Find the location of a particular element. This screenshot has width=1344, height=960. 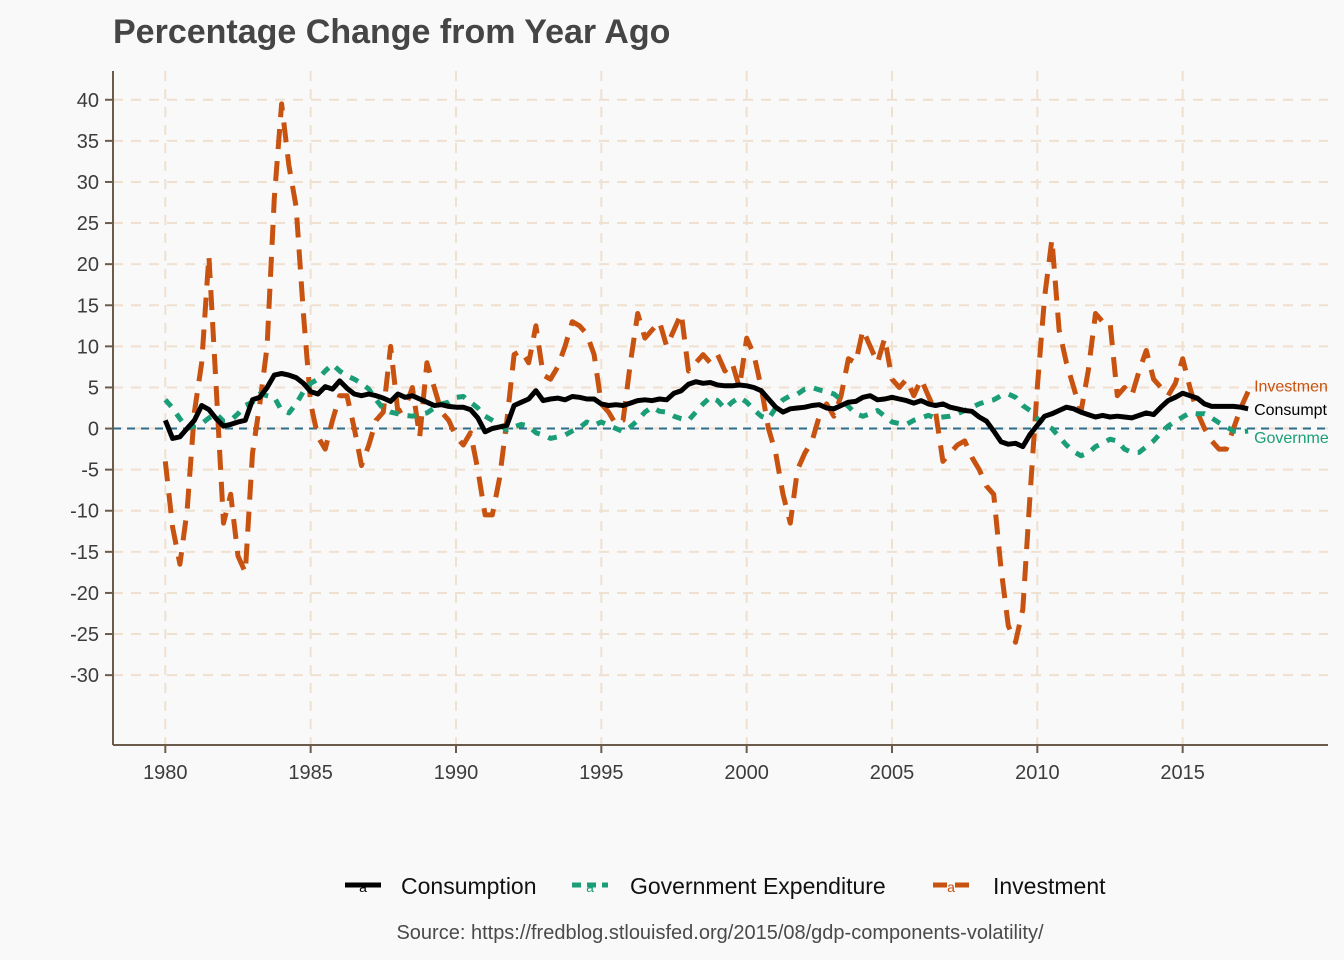

y-tick-label: -25 is located at coordinates (84, 635).